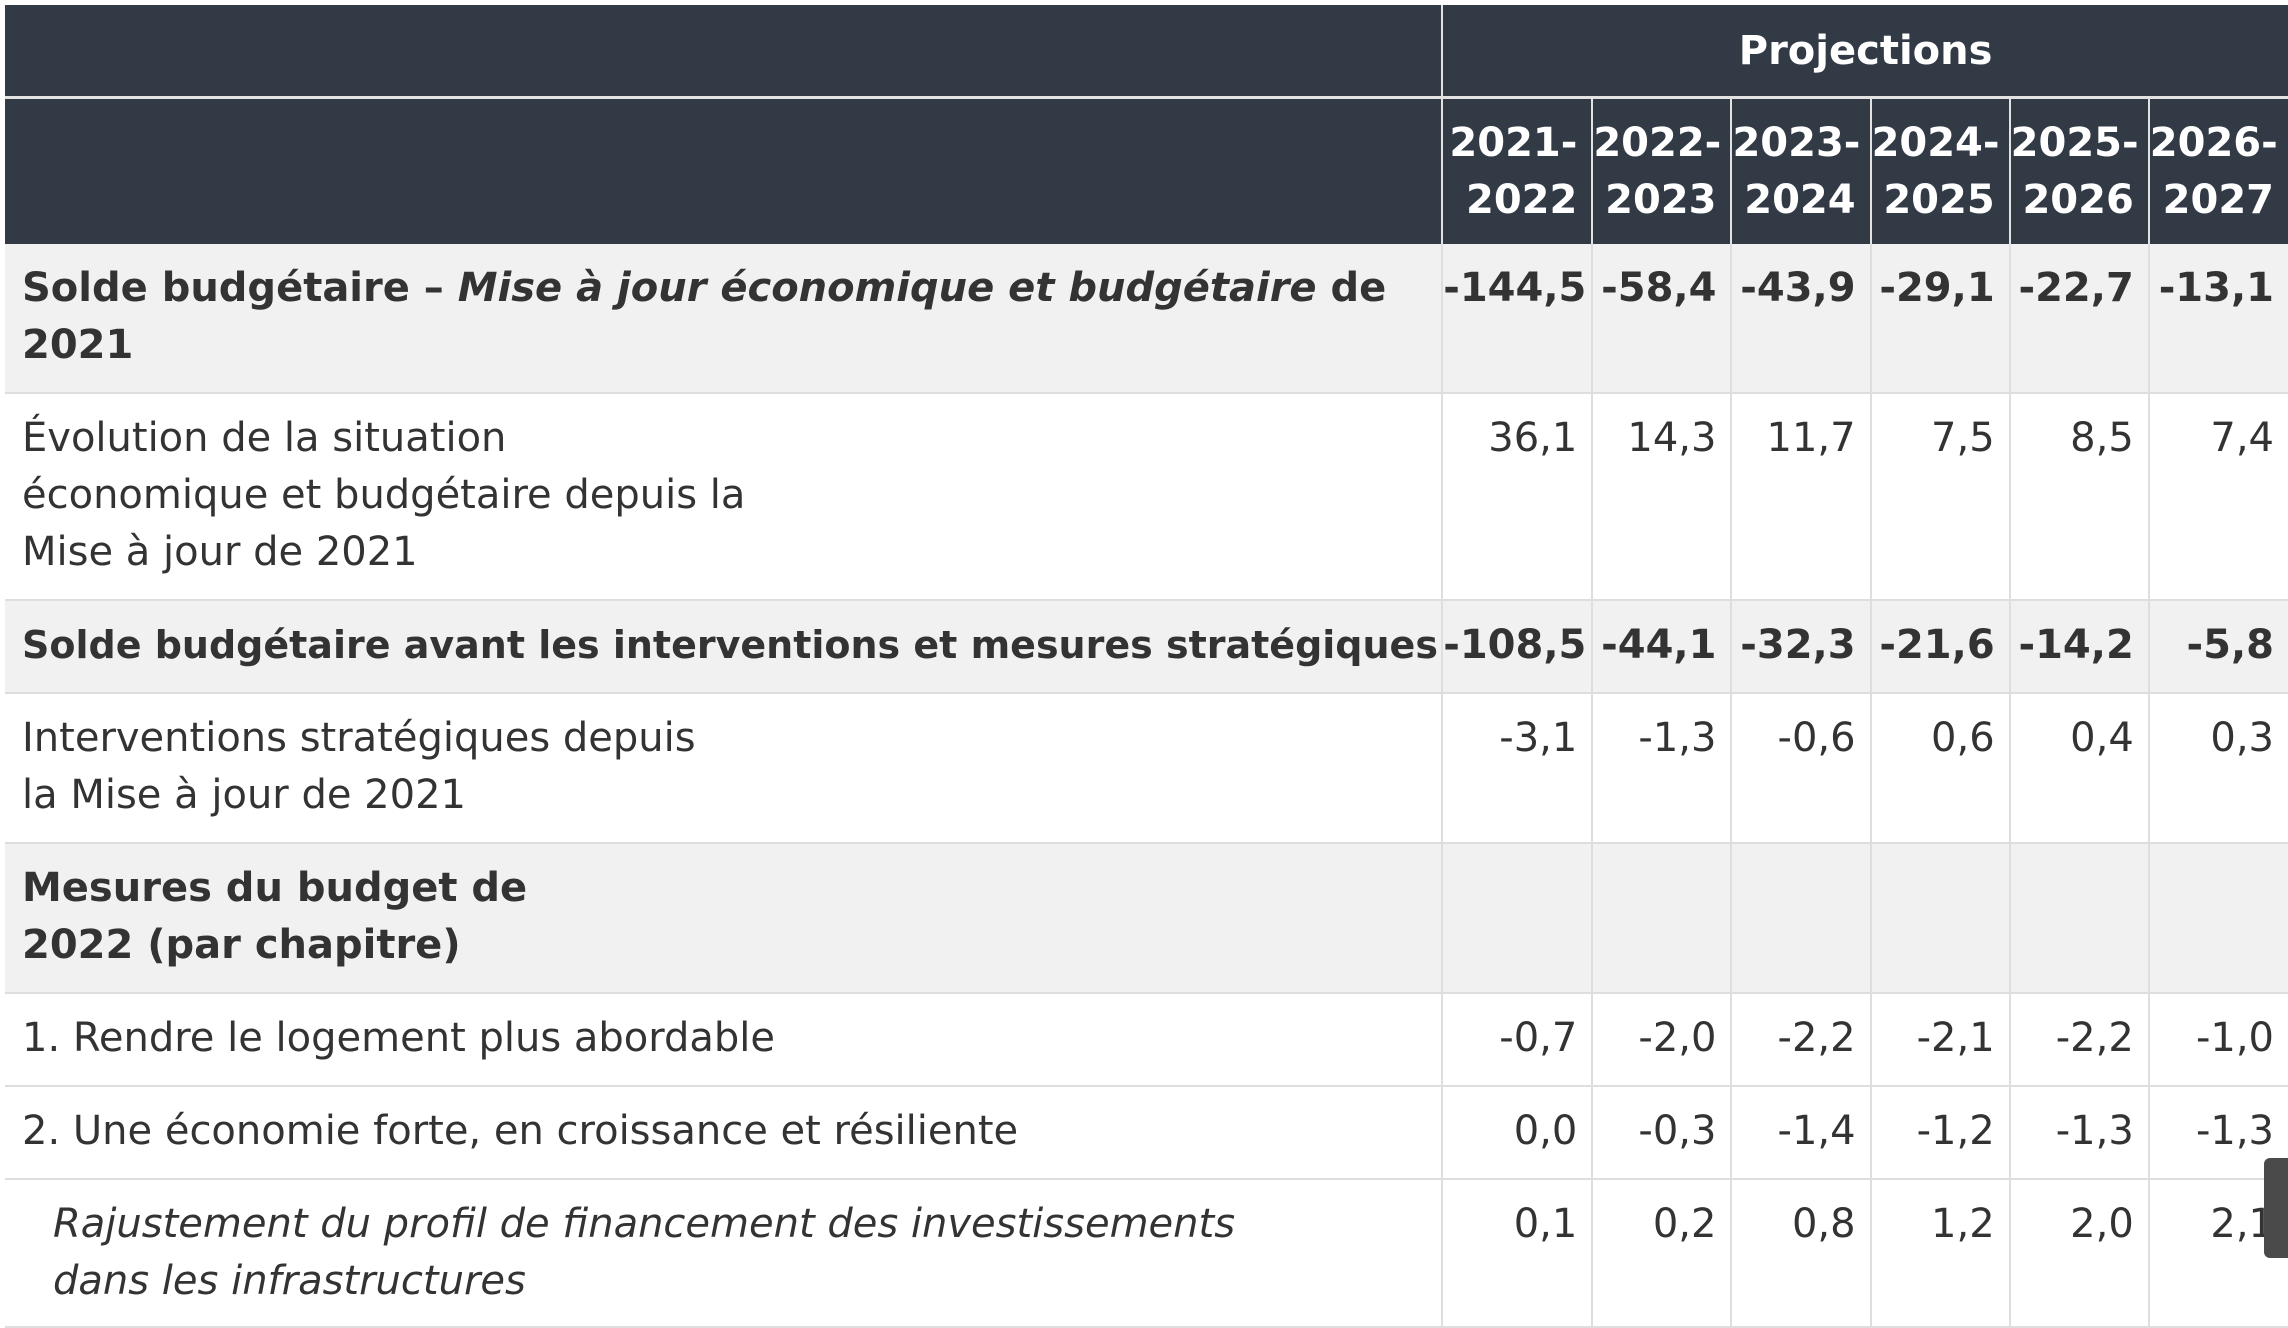  I want to click on scrollbar-thumb, so click(2276, 1208).